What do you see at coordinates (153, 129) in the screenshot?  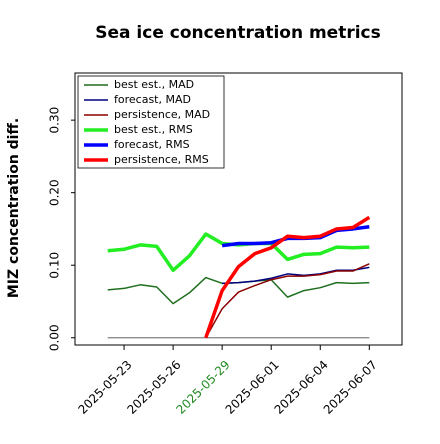 I see `legend-label: best est., RMS` at bounding box center [153, 129].